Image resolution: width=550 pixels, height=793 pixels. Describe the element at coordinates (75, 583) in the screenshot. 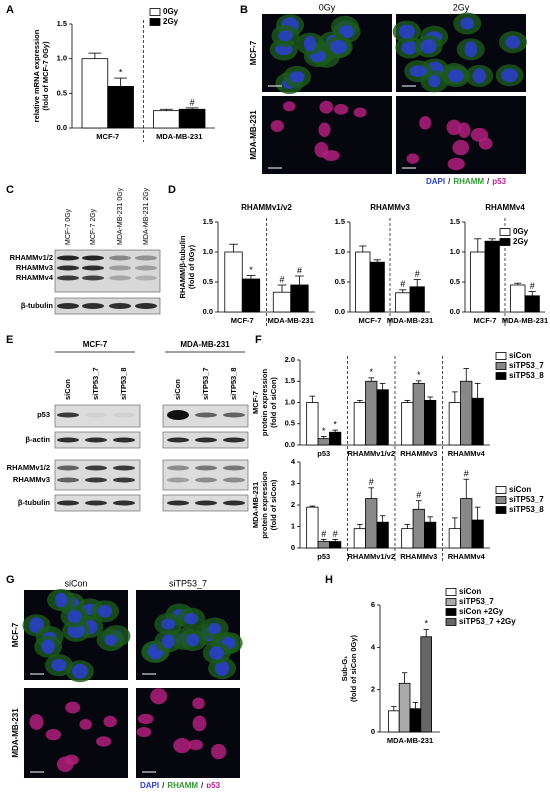

I see `column-label: siCon` at that location.